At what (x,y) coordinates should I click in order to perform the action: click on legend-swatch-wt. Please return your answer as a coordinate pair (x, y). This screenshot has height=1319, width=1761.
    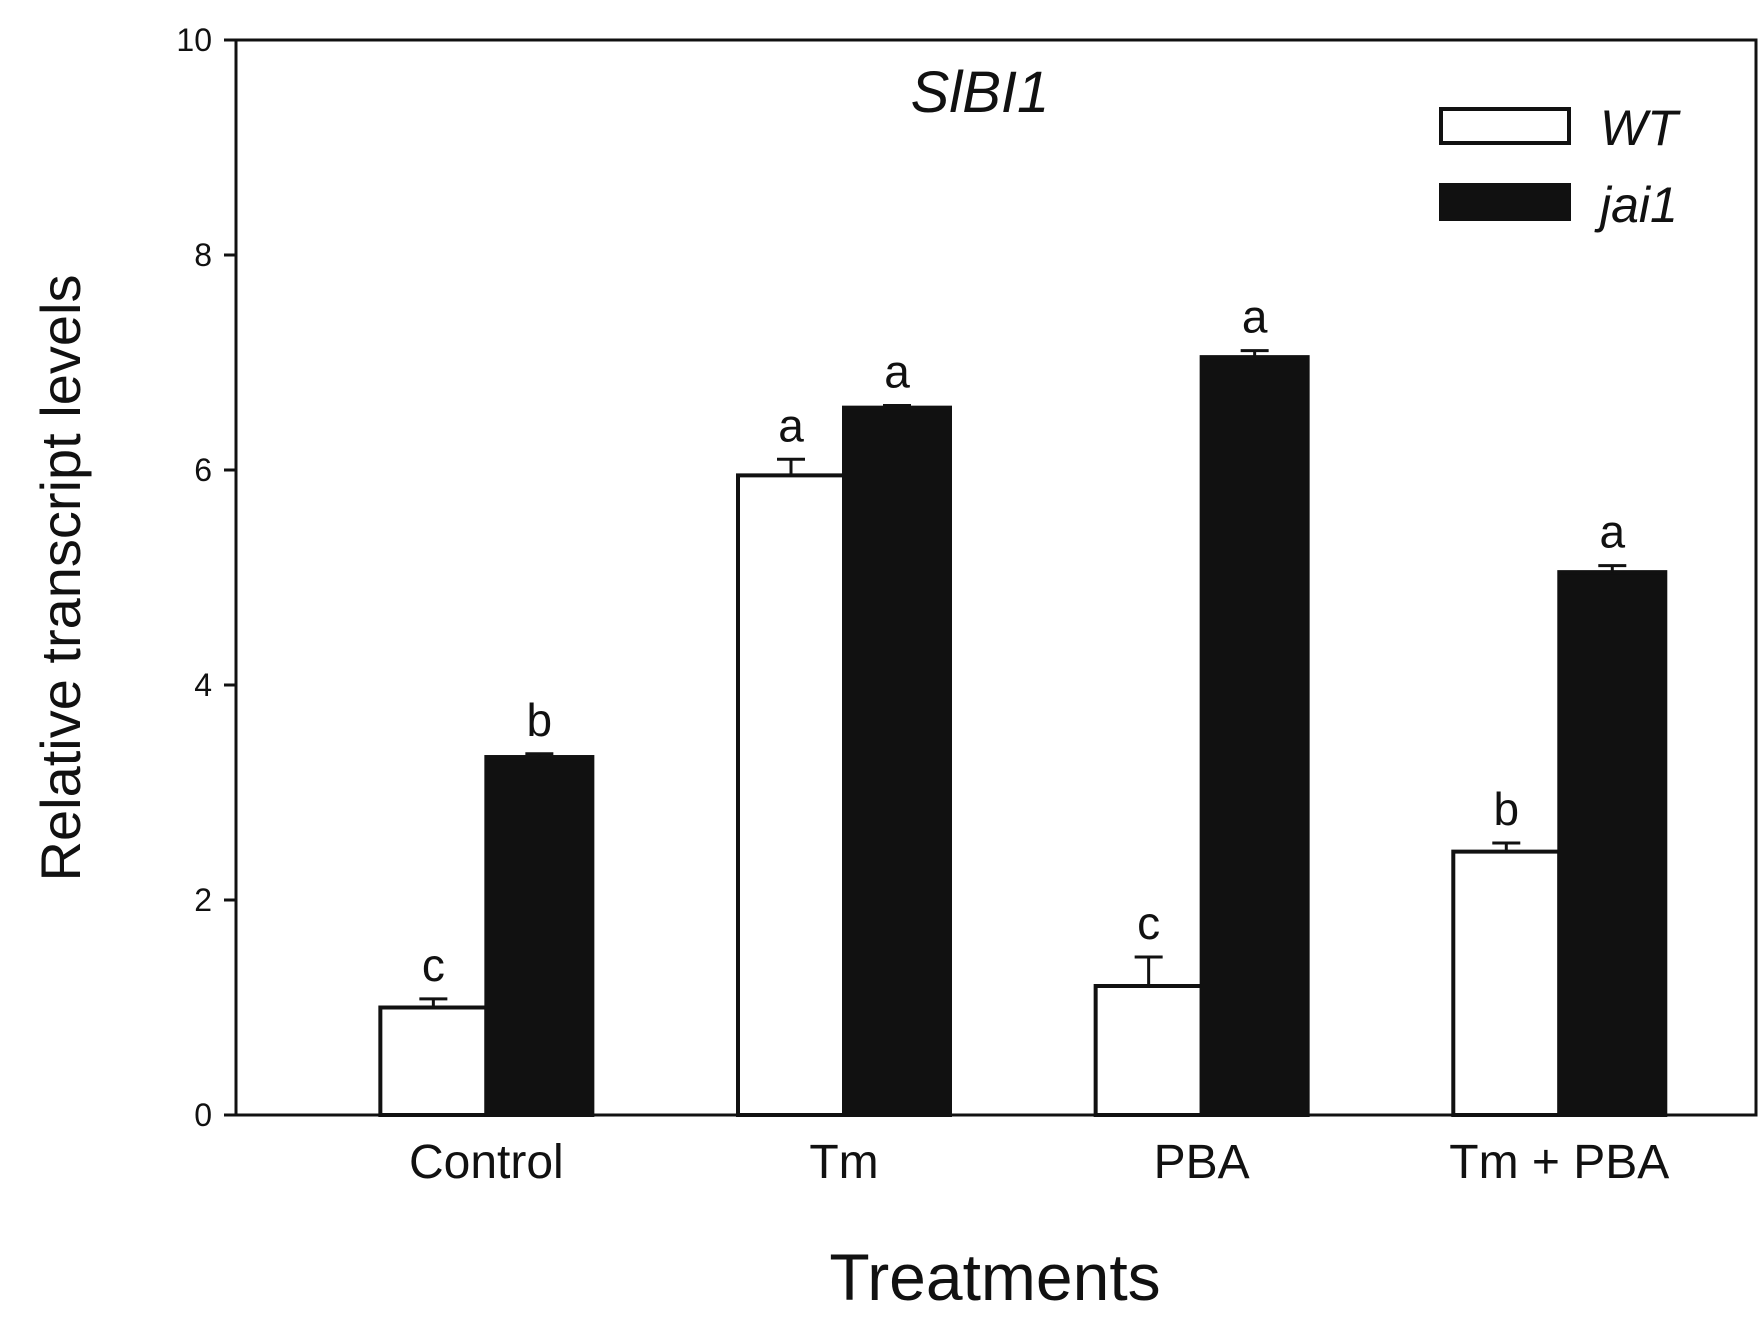
    Looking at the image, I should click on (1505, 126).